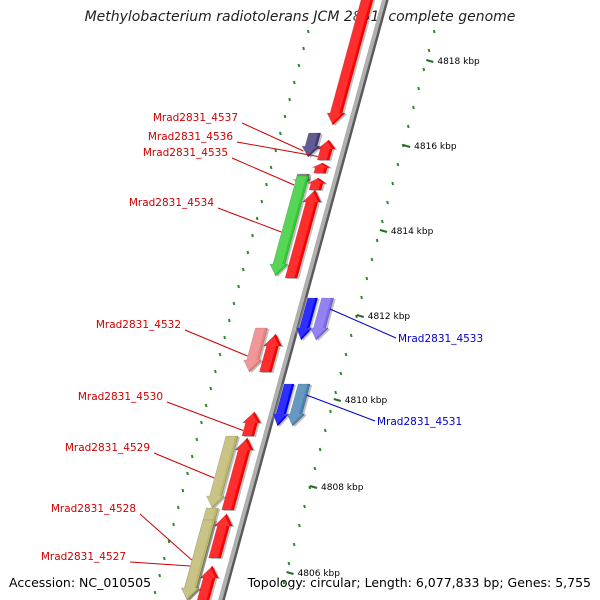  I want to click on mrad2831_4532-feature, so click(255, 350).